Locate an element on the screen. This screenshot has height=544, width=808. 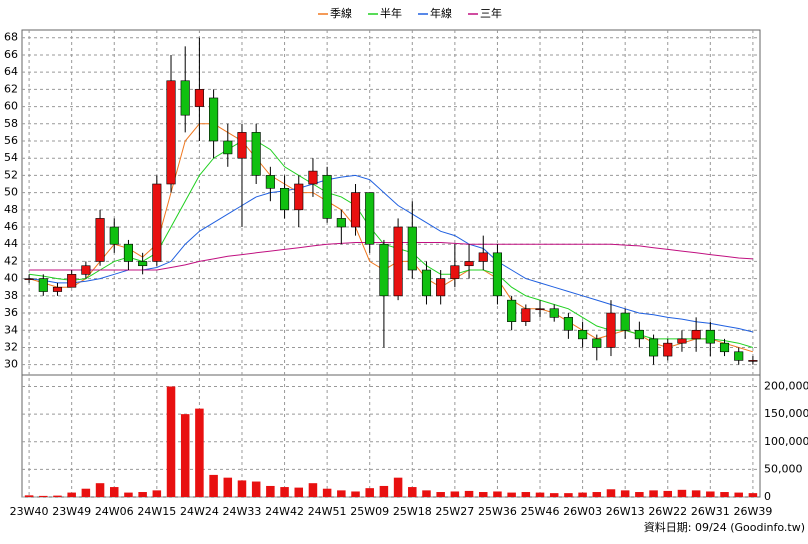
x-tick-label: 24W15 is located at coordinates (156, 511).